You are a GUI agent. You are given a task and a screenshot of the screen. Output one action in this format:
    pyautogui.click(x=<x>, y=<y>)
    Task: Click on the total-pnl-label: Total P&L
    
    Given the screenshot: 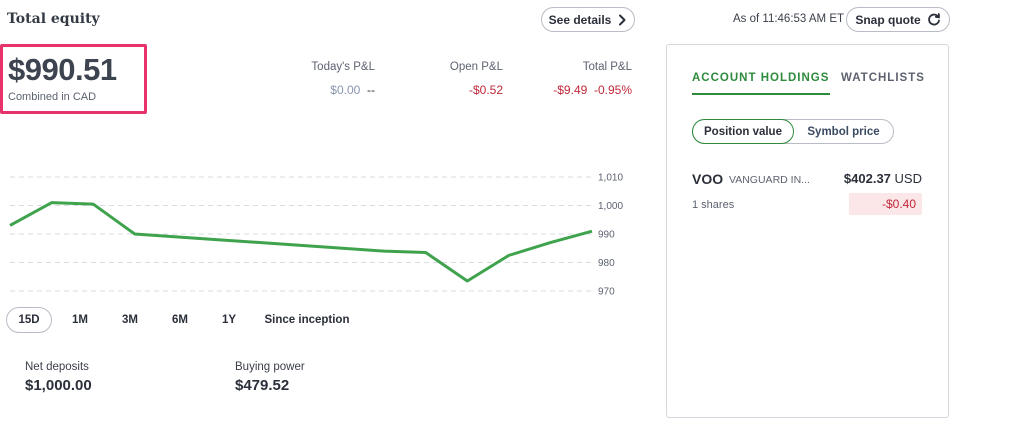 What is the action you would take?
    pyautogui.click(x=607, y=67)
    